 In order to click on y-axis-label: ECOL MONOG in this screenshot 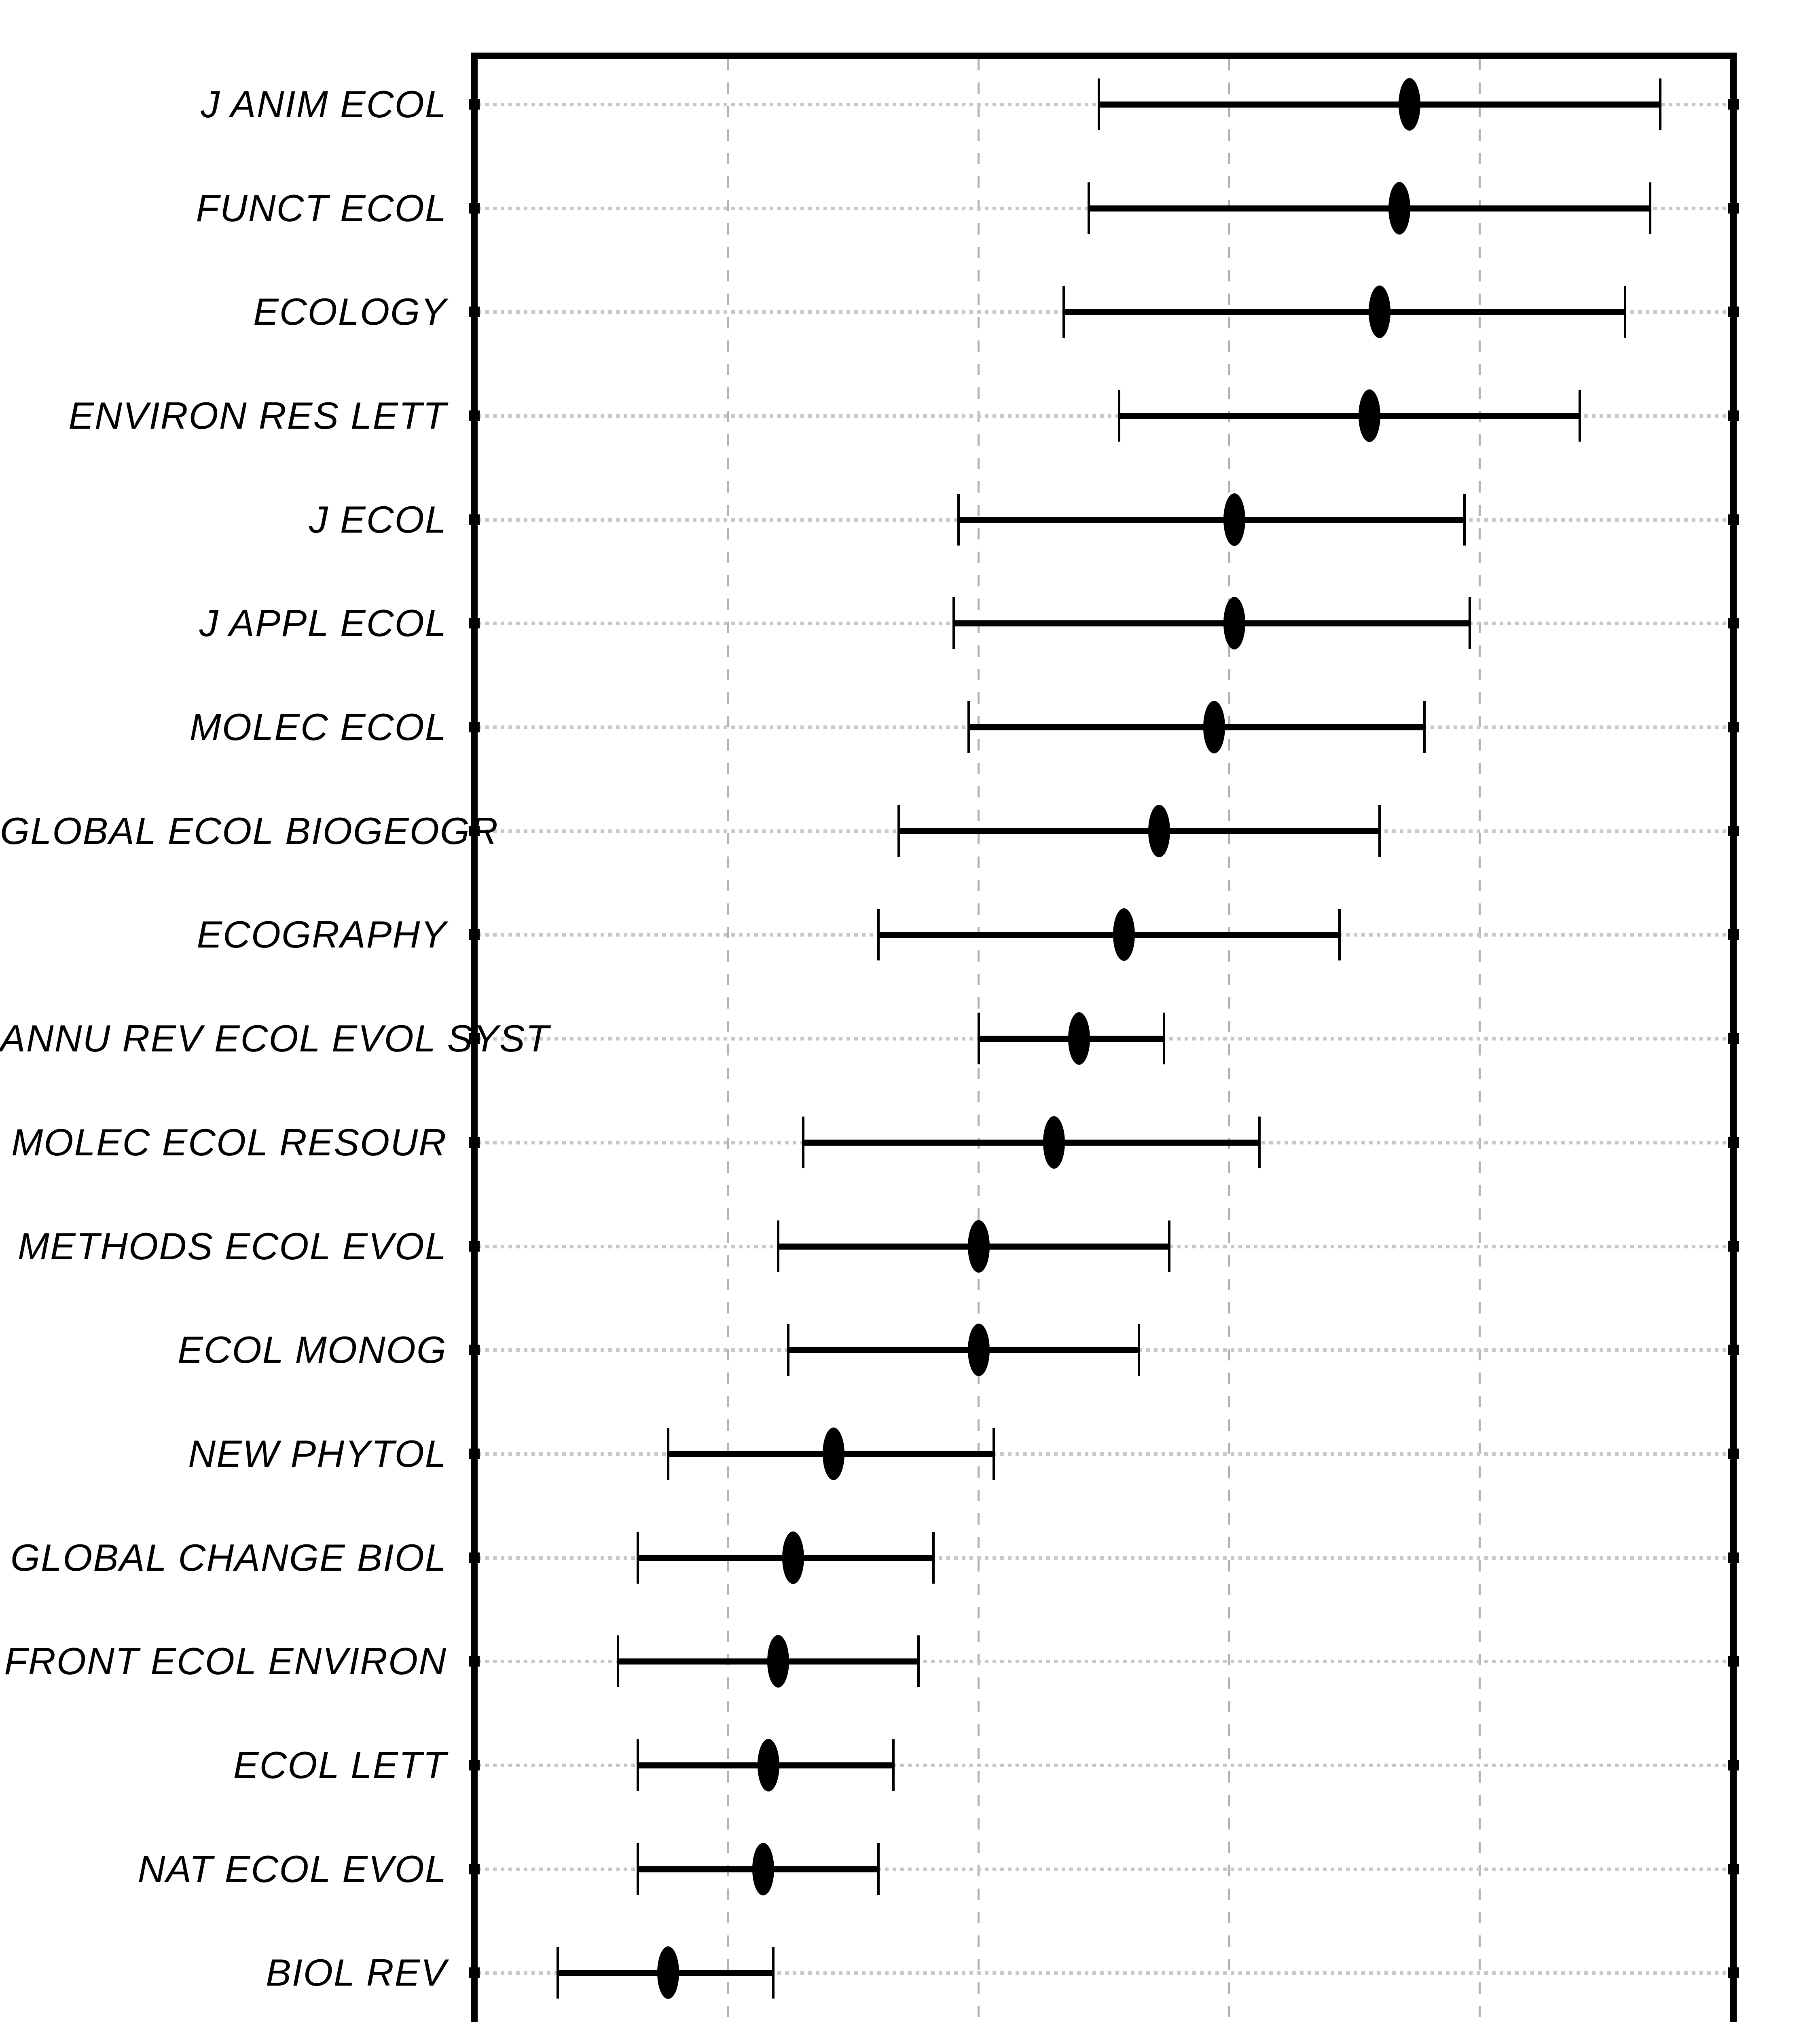, I will do `click(312, 1349)`.